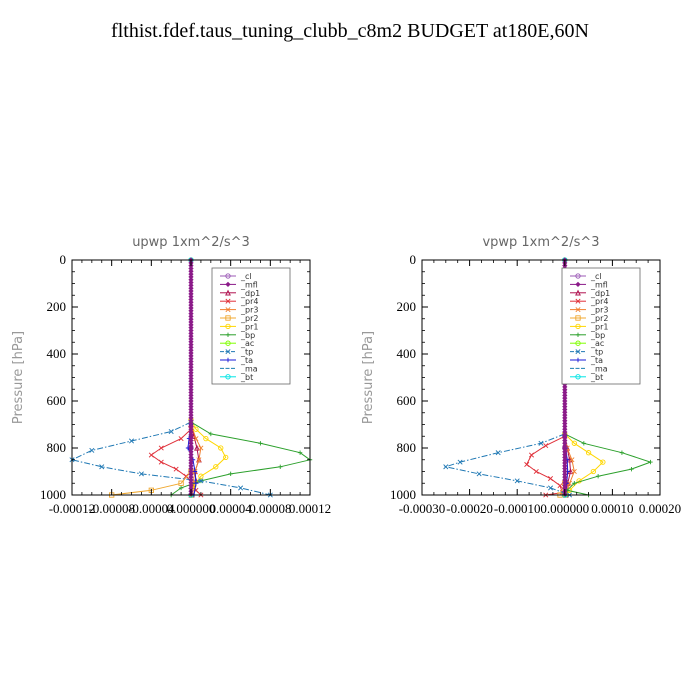 This screenshot has width=700, height=700. Describe the element at coordinates (368, 377) in the screenshot. I see `y-axis-label: Pressure [hPa]` at that location.